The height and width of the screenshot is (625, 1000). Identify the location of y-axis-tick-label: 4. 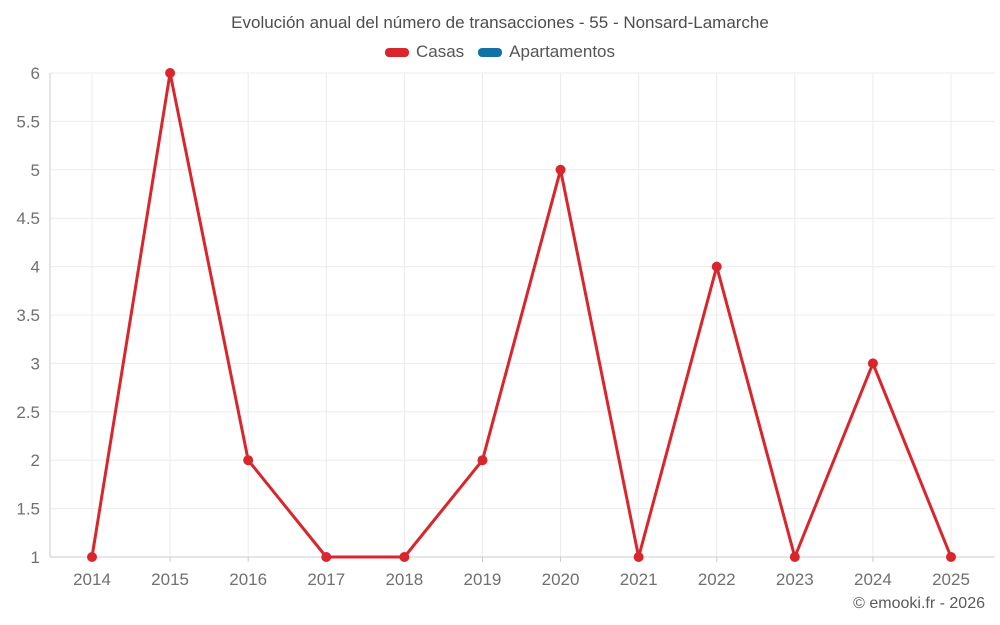
(35, 267).